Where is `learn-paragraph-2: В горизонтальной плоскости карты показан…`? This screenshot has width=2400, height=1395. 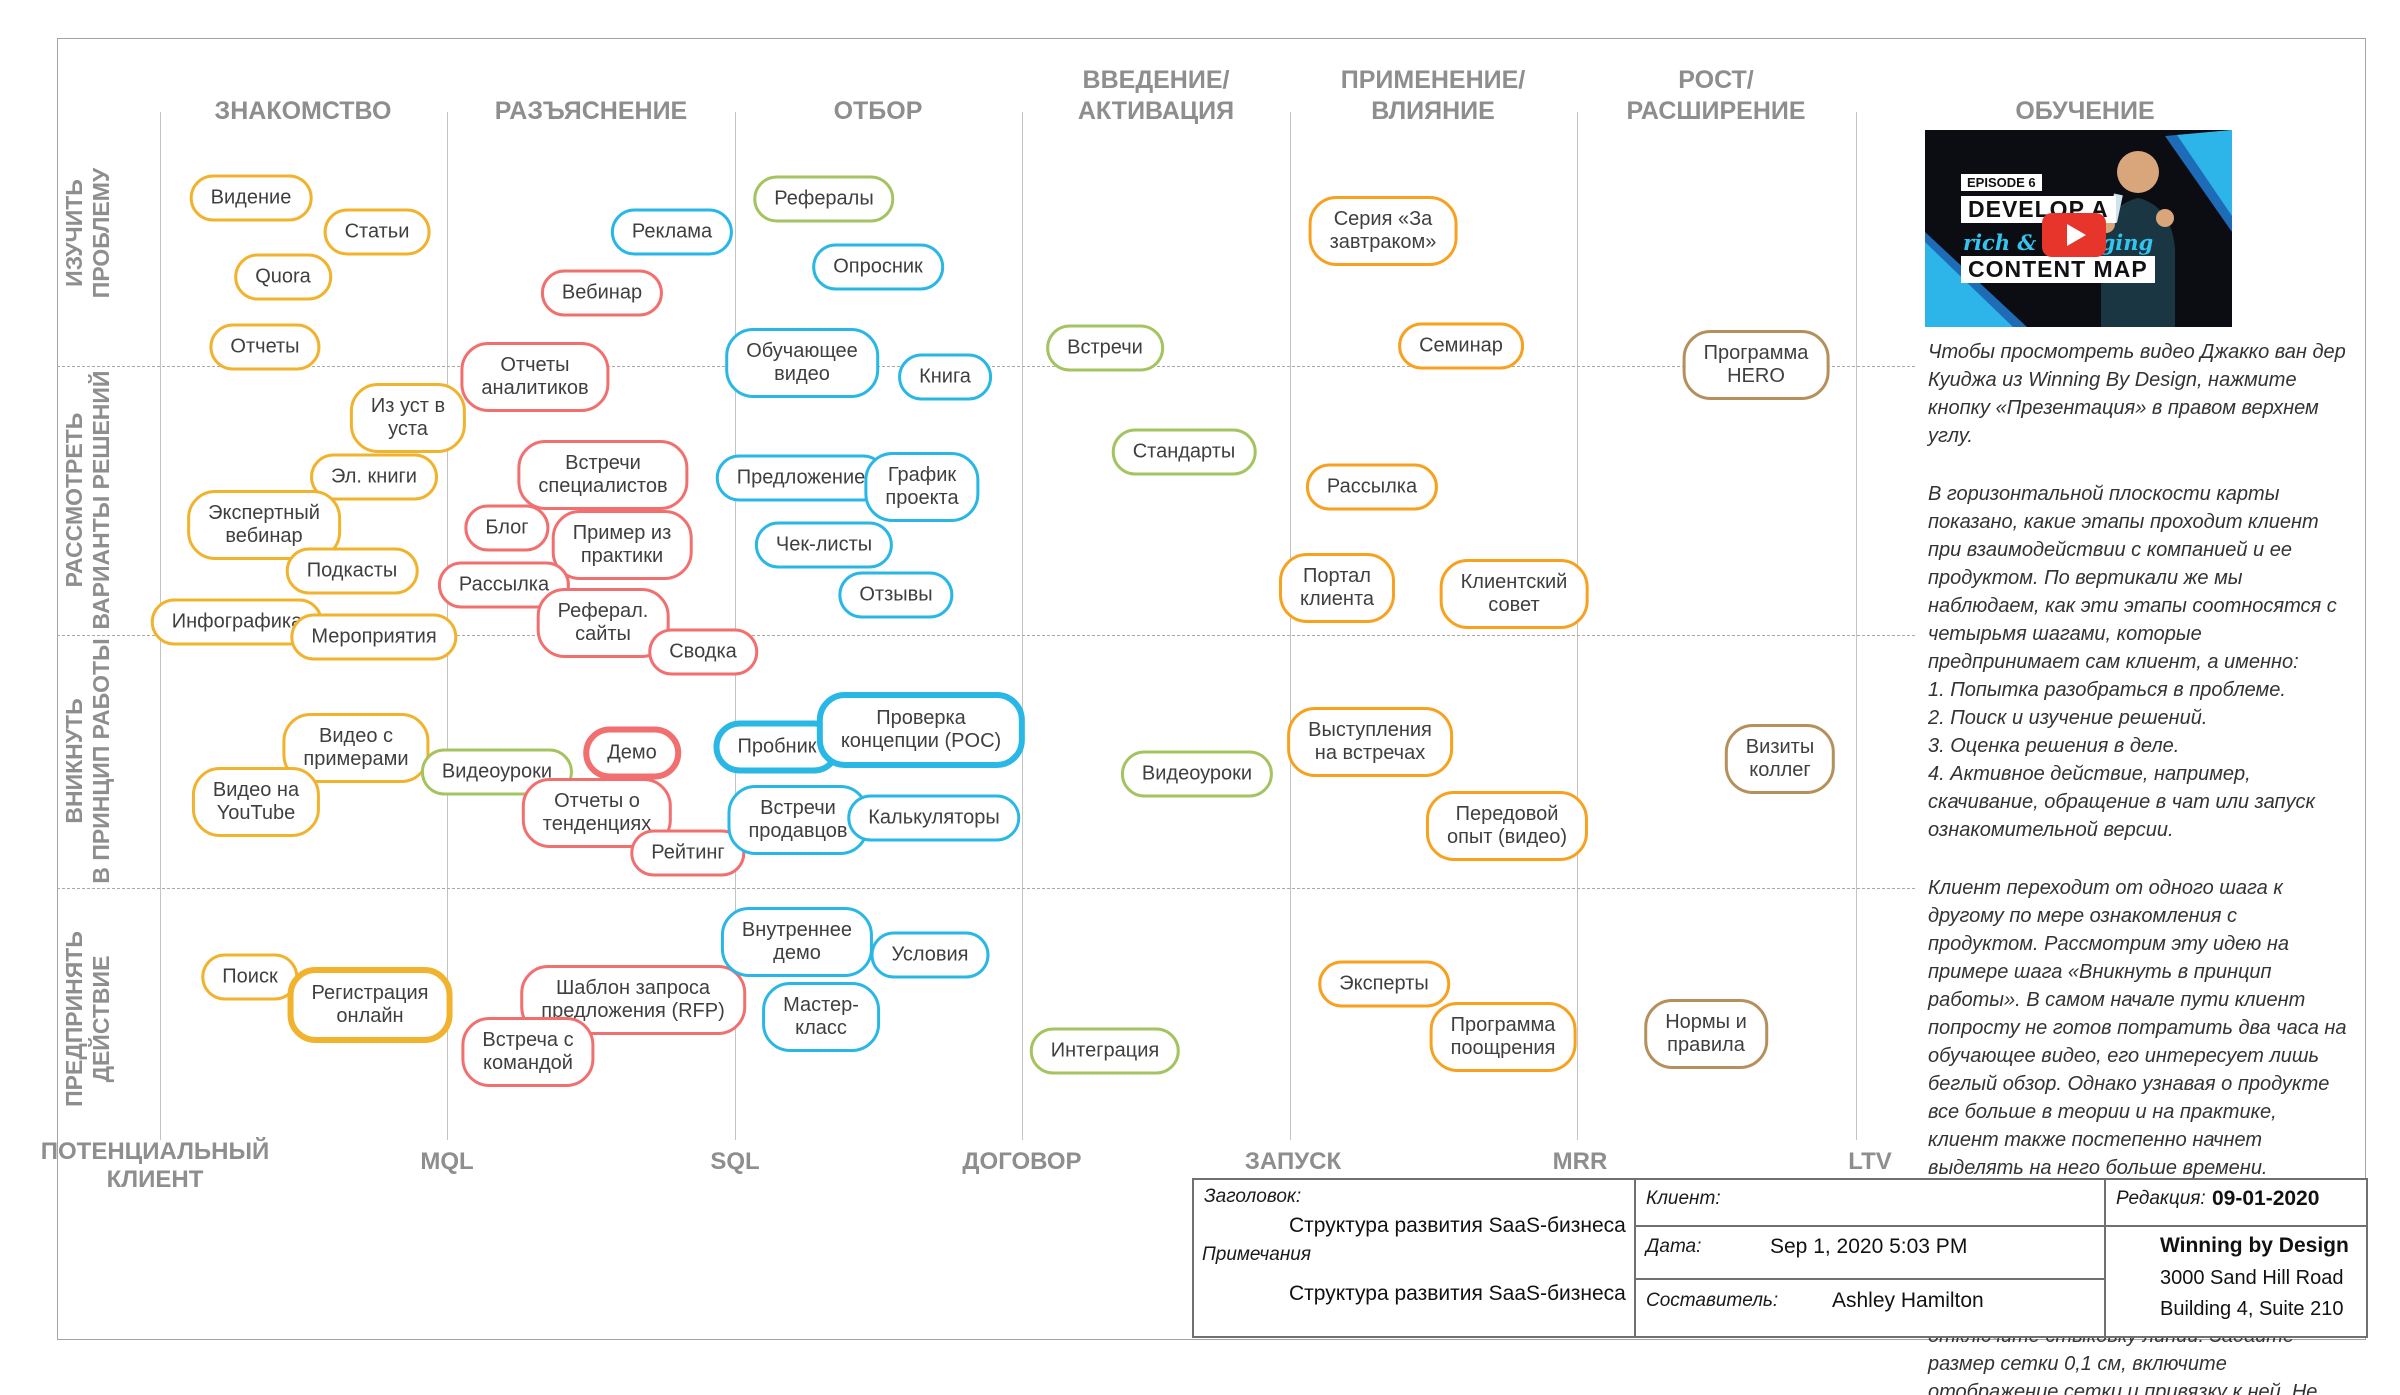
learn-paragraph-2: В горизонтальной плоскости карты показан… is located at coordinates (2132, 662).